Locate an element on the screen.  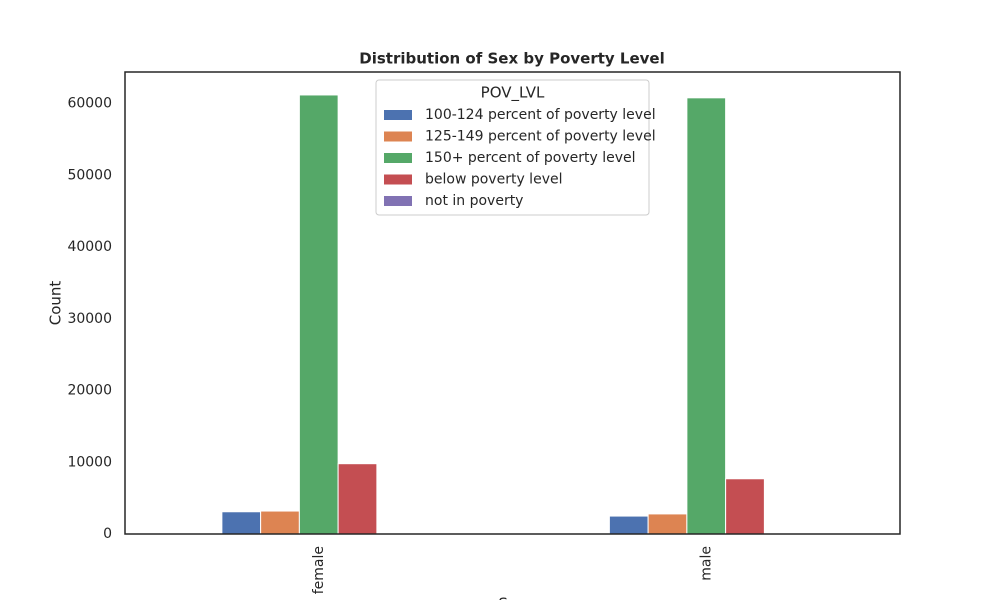
legend-title: POV_LVL is located at coordinates (513, 93).